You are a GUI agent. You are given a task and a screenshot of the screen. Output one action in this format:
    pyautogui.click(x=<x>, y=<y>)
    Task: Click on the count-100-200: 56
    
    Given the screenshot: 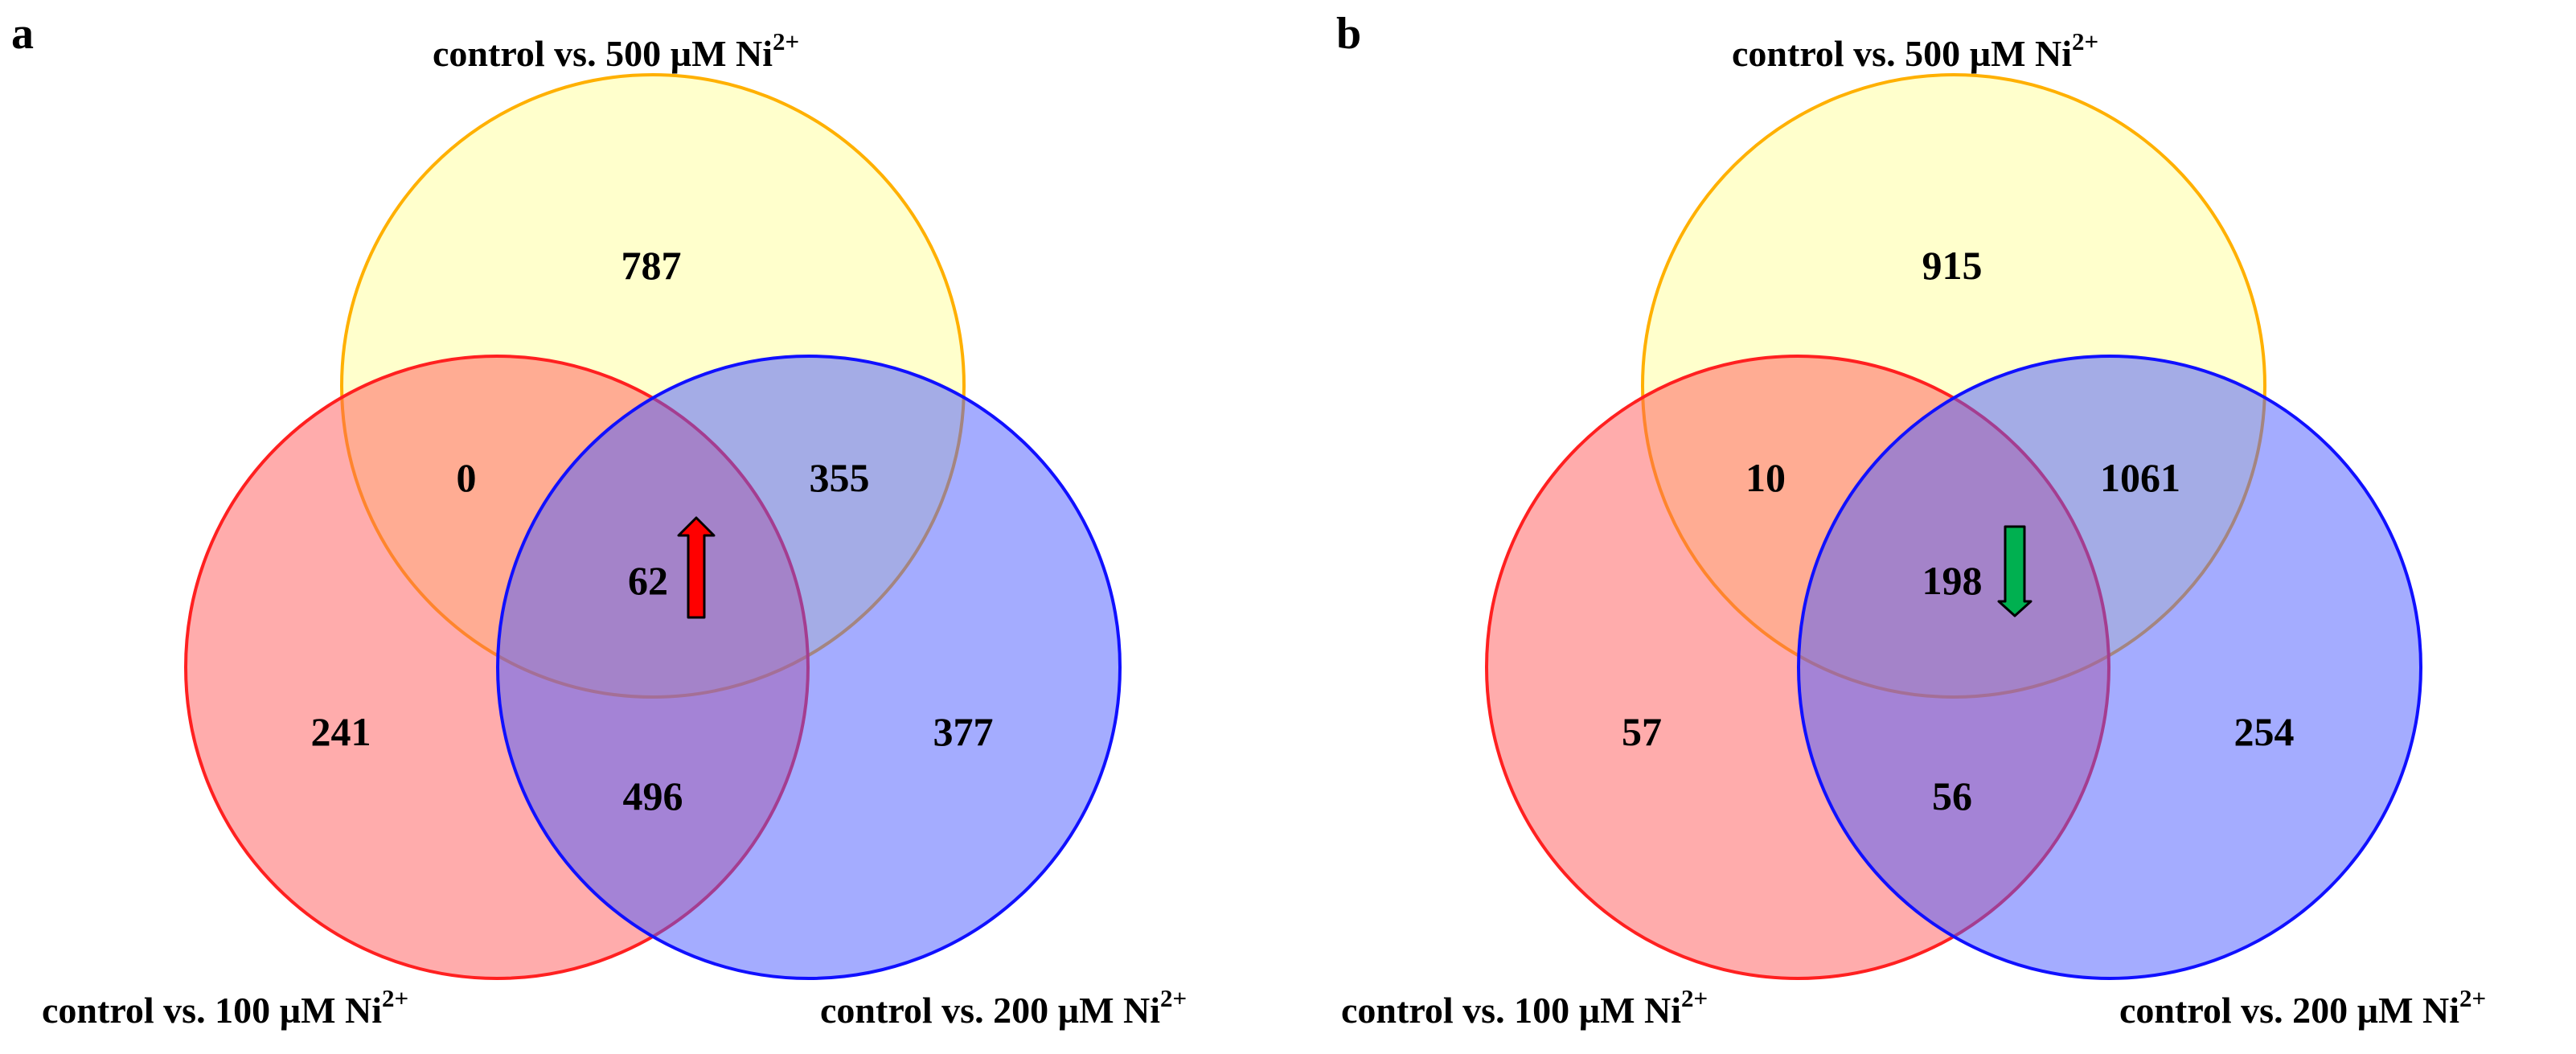 What is the action you would take?
    pyautogui.click(x=1952, y=795)
    